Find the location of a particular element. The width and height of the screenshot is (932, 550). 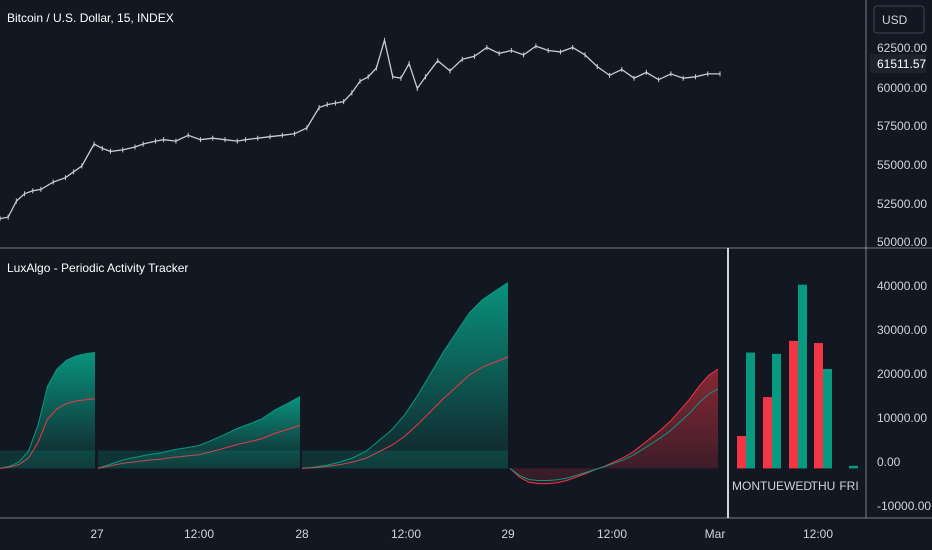

price-tick: 52500.00 is located at coordinates (902, 204).